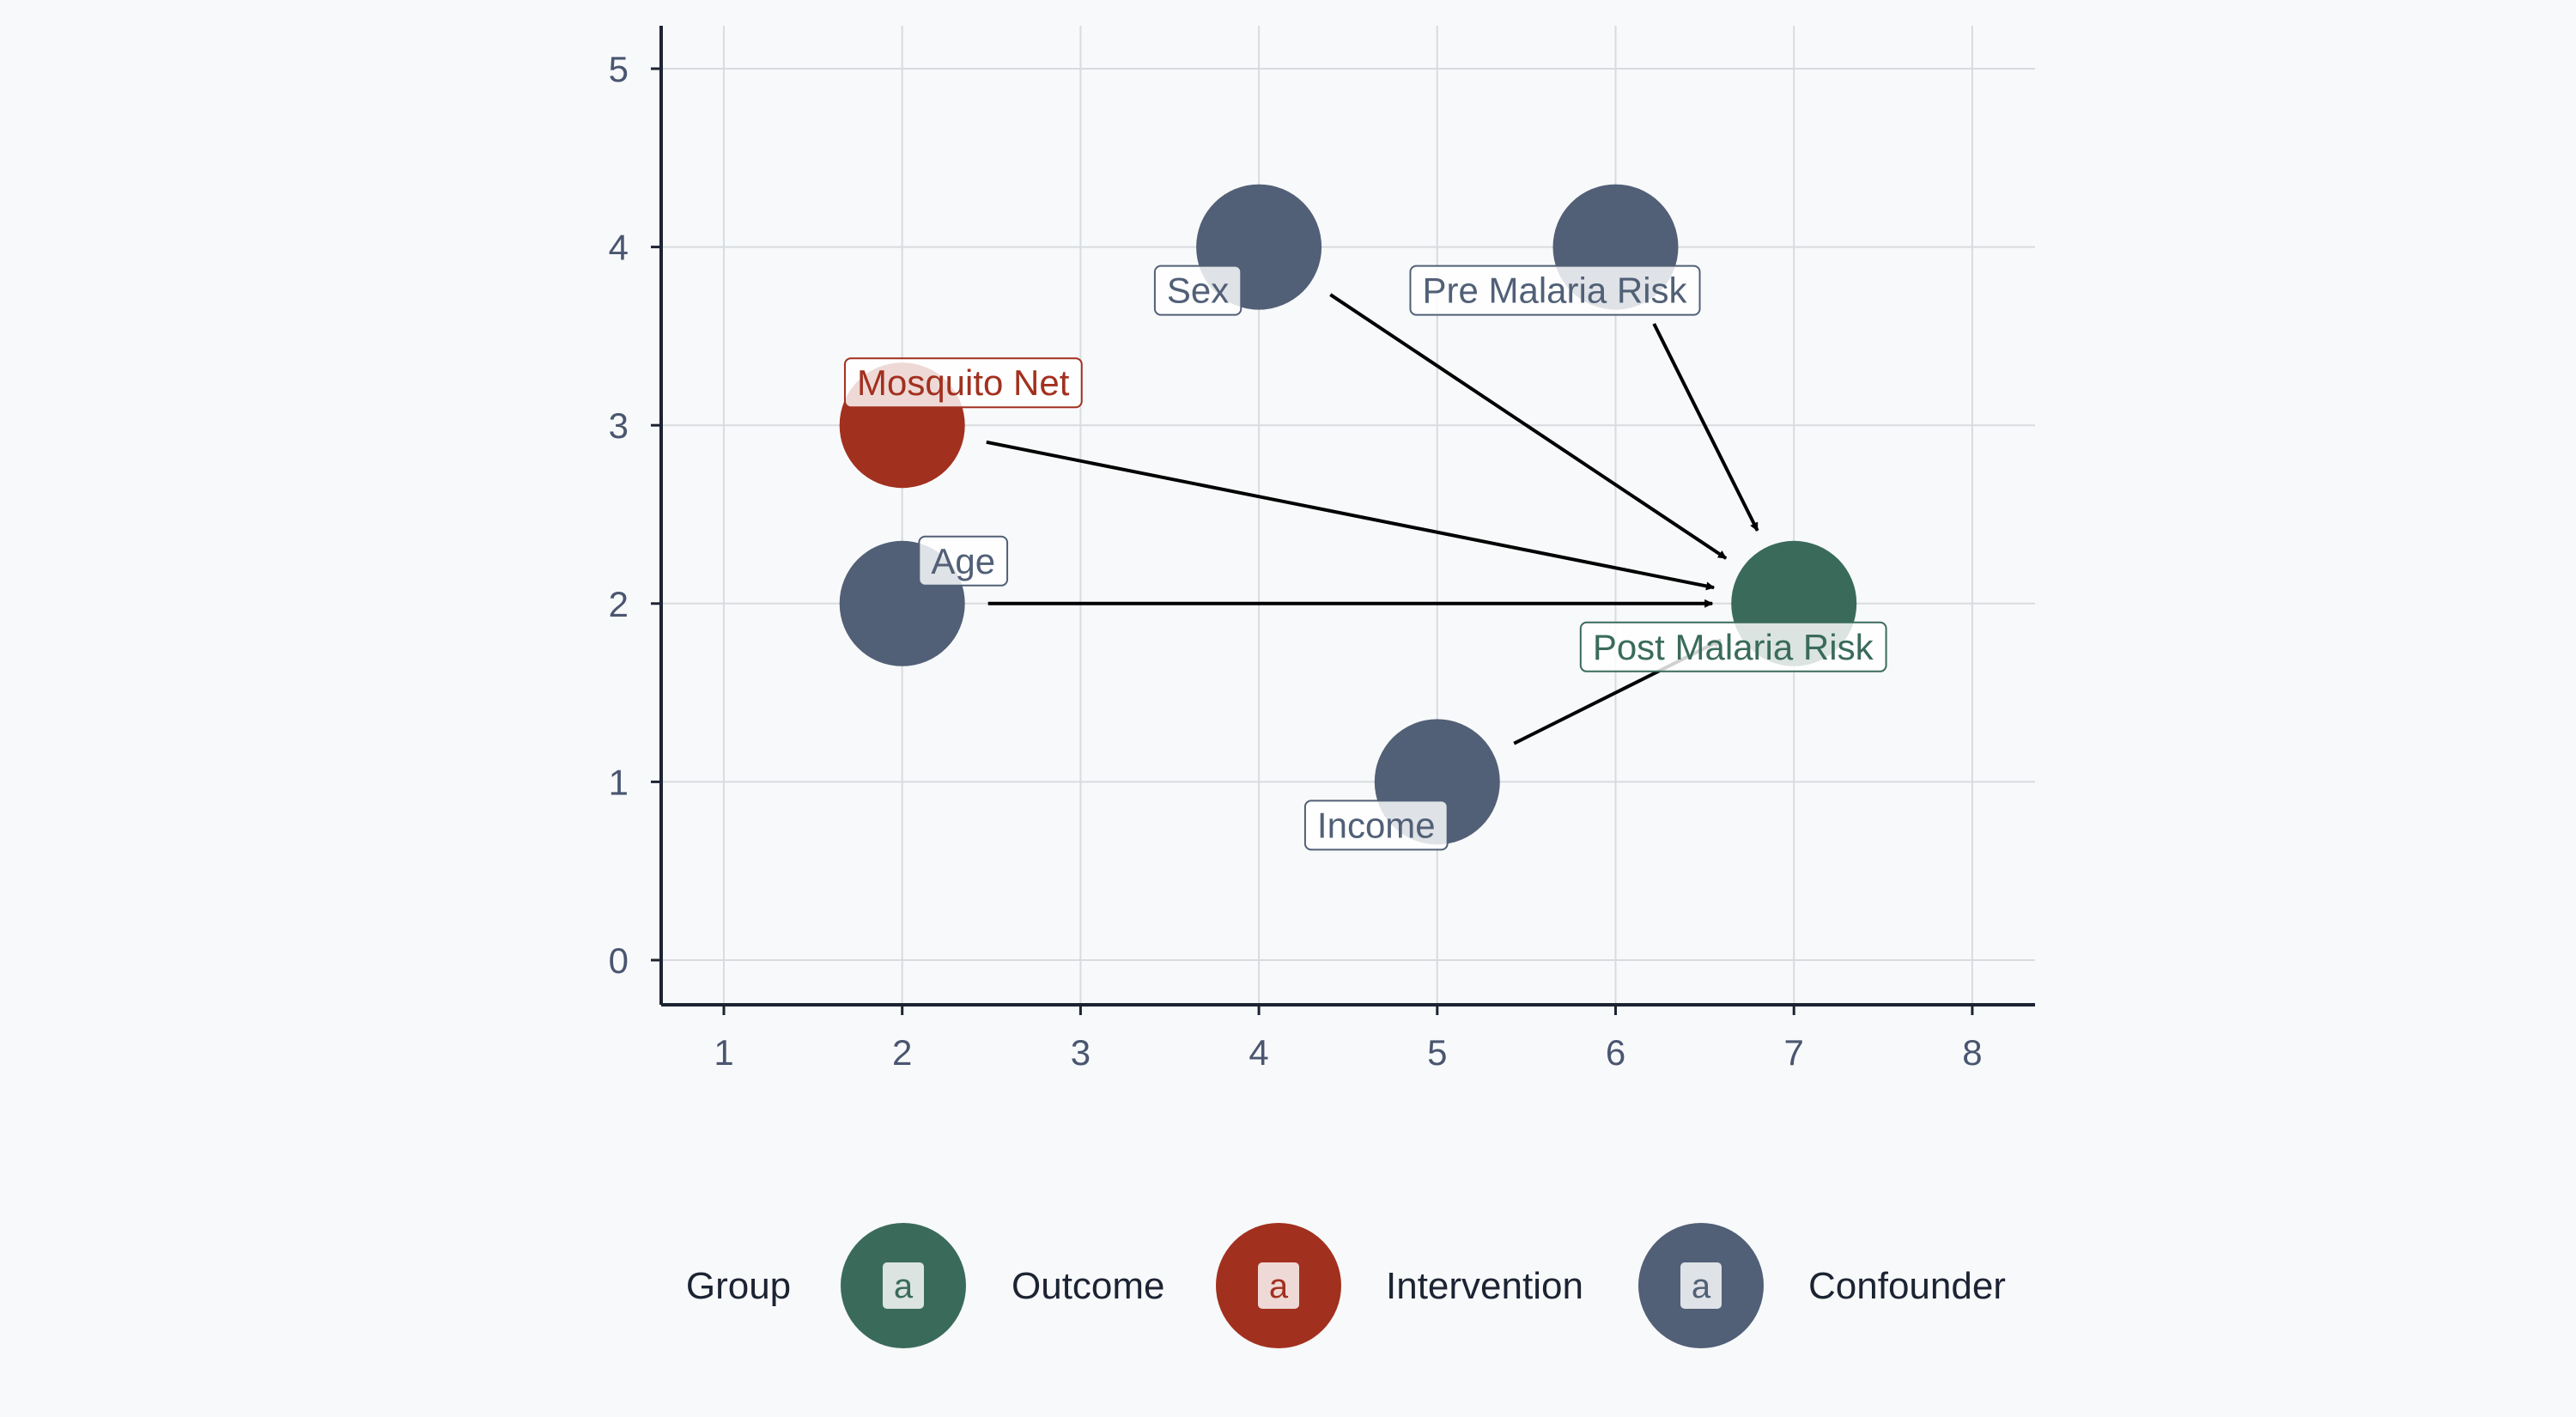  I want to click on node-label-sex: Sex, so click(1197, 290).